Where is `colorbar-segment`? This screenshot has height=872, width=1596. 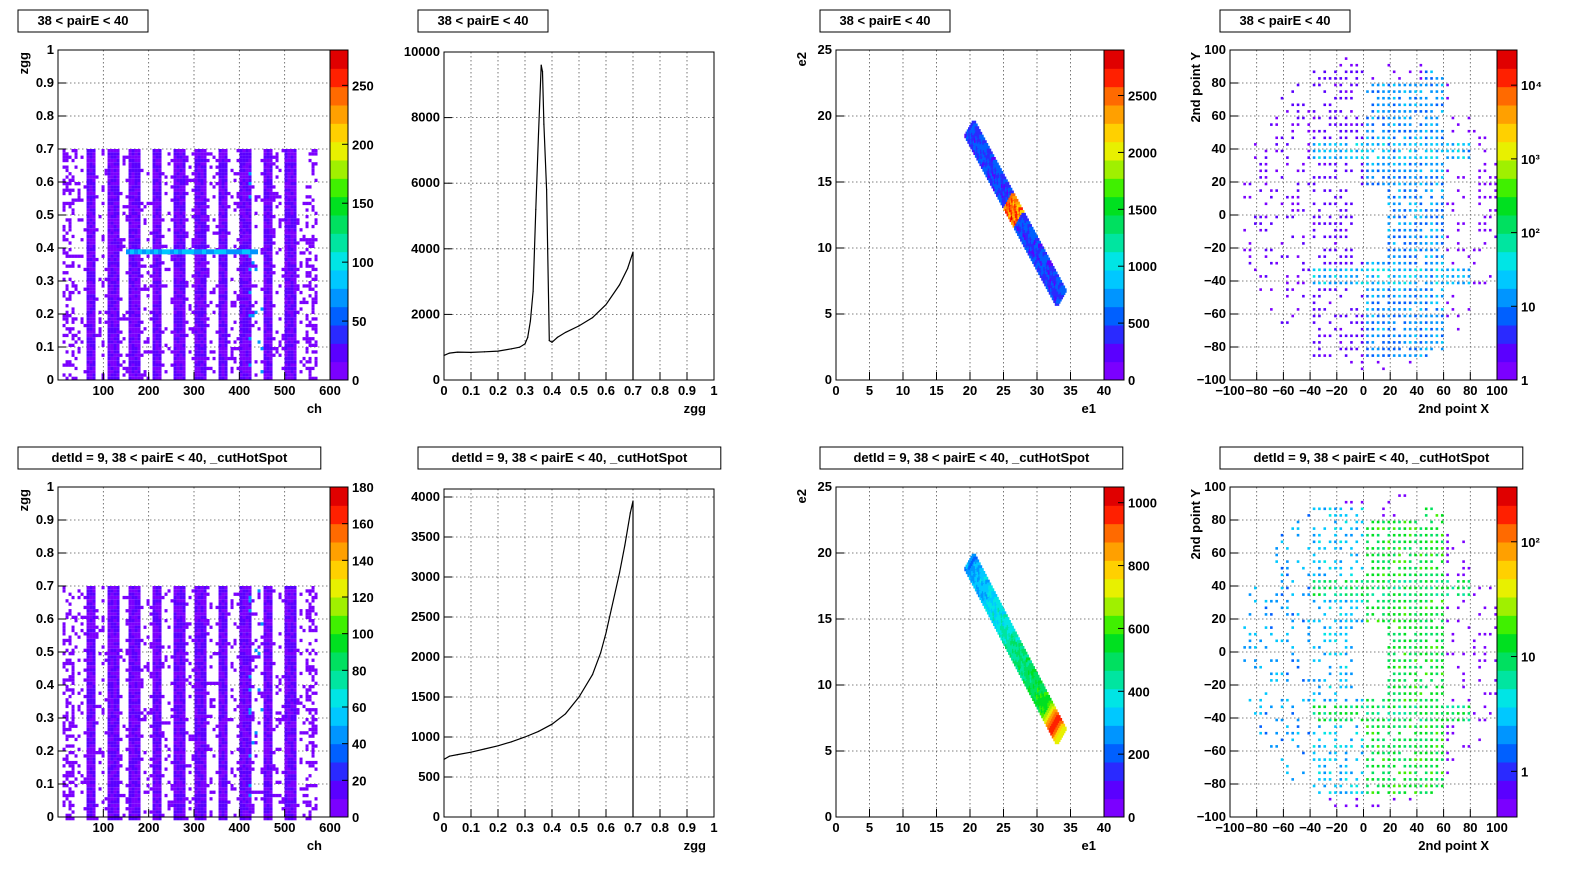
colorbar-segment is located at coordinates (339, 298).